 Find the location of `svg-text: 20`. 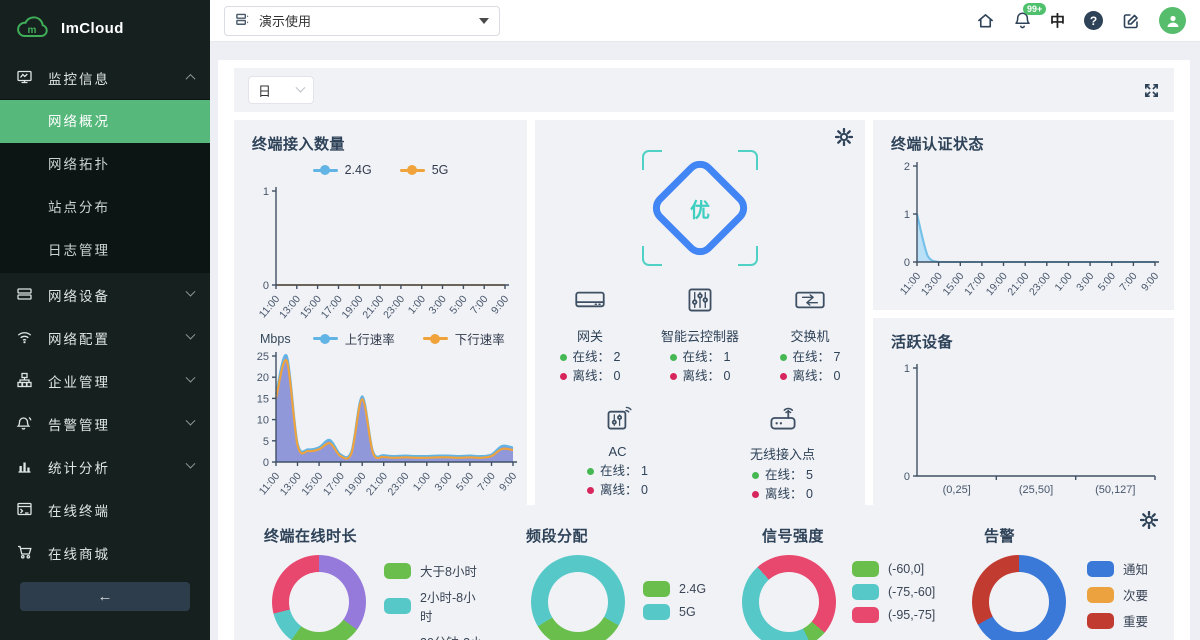

svg-text: 20 is located at coordinates (263, 378).